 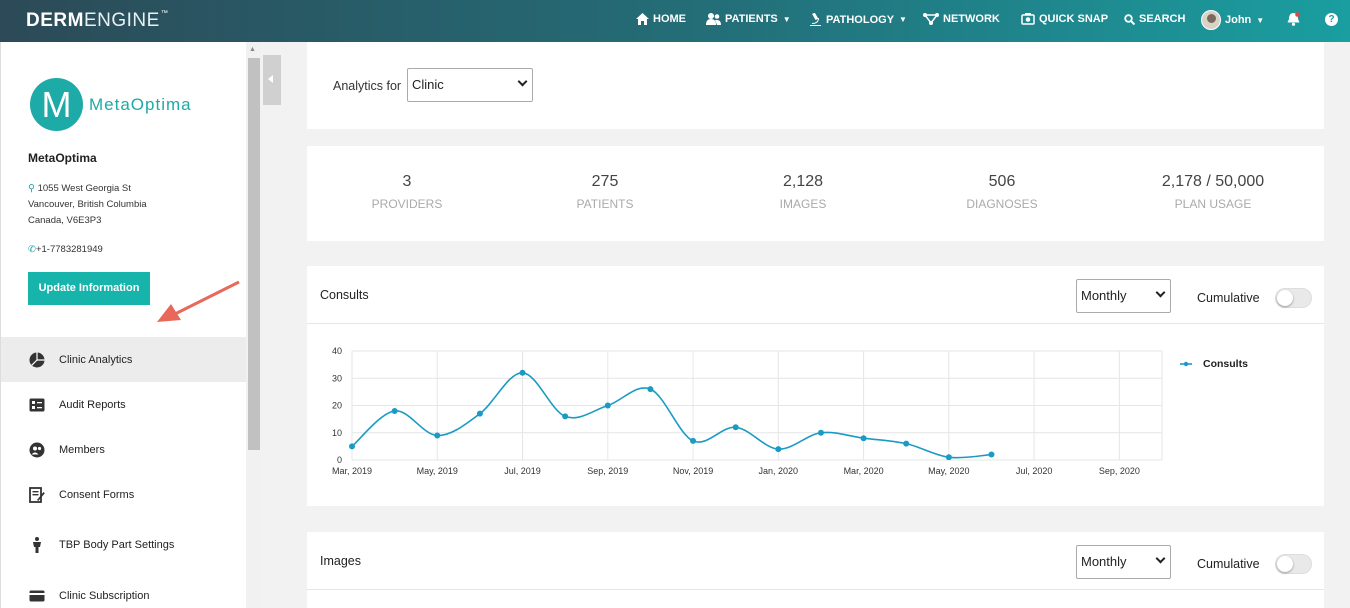 What do you see at coordinates (858, 19) in the screenshot?
I see `nav-pathology: PATHOLOGY ▼` at bounding box center [858, 19].